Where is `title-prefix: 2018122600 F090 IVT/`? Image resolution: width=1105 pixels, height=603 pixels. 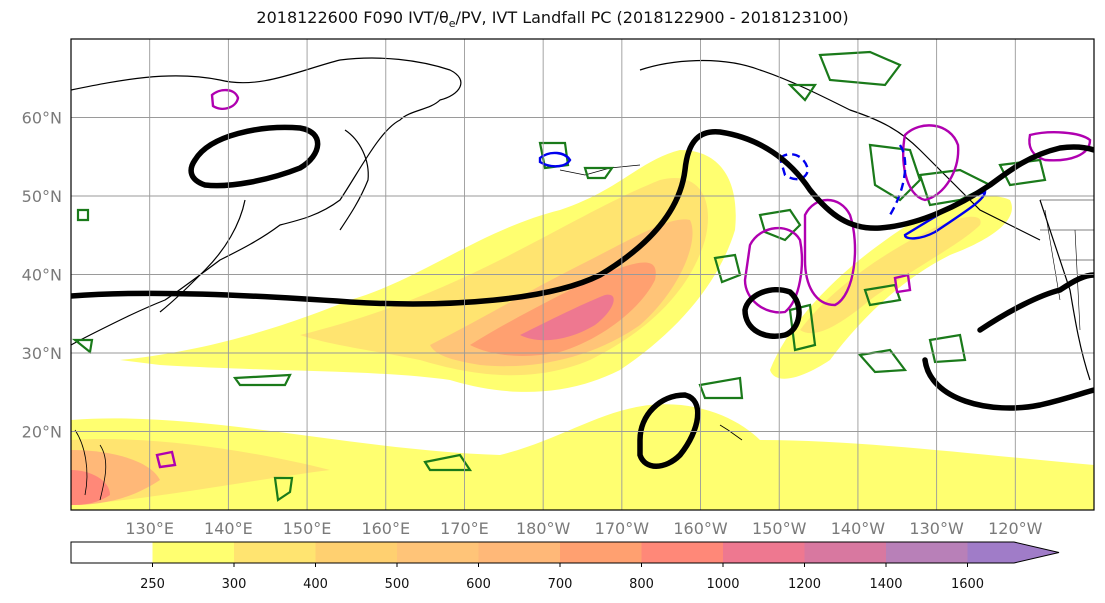 title-prefix: 2018122600 F090 IVT/ is located at coordinates (347, 17).